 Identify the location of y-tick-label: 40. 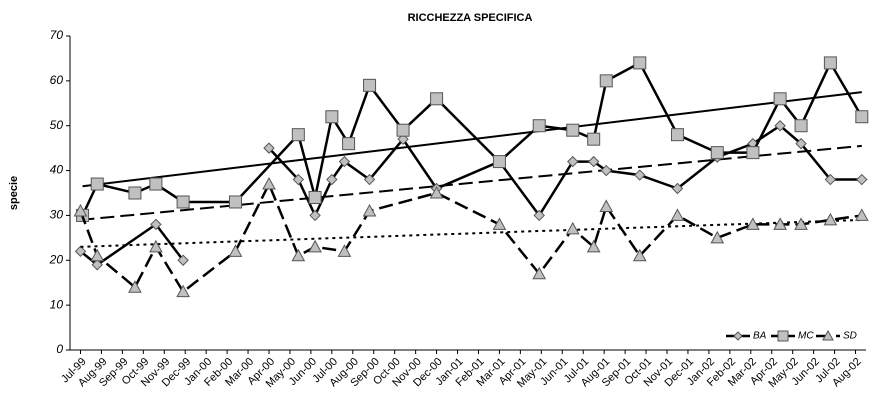
(57, 170).